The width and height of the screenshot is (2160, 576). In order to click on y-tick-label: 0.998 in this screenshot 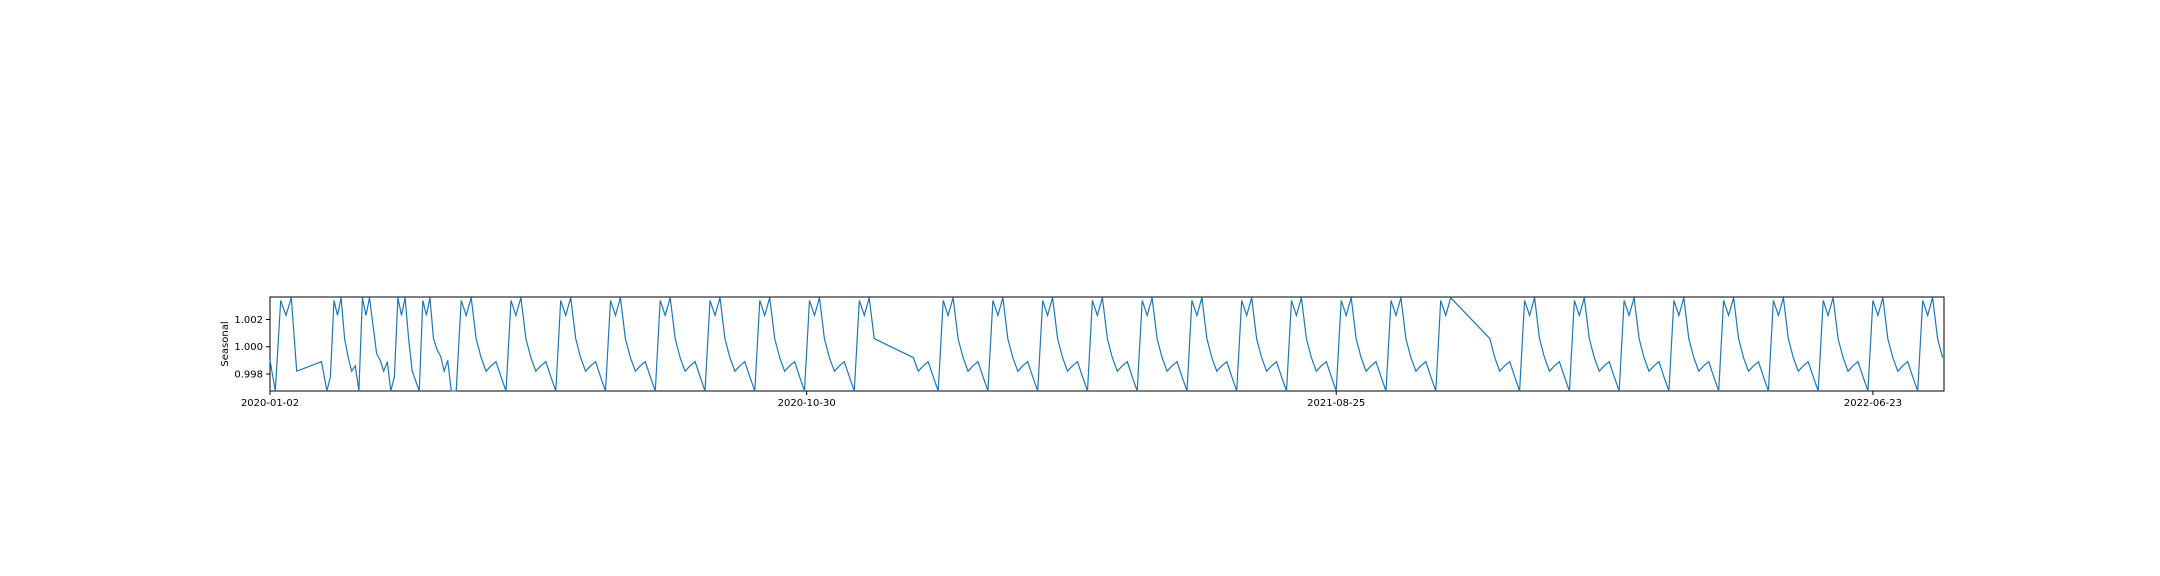, I will do `click(248, 374)`.